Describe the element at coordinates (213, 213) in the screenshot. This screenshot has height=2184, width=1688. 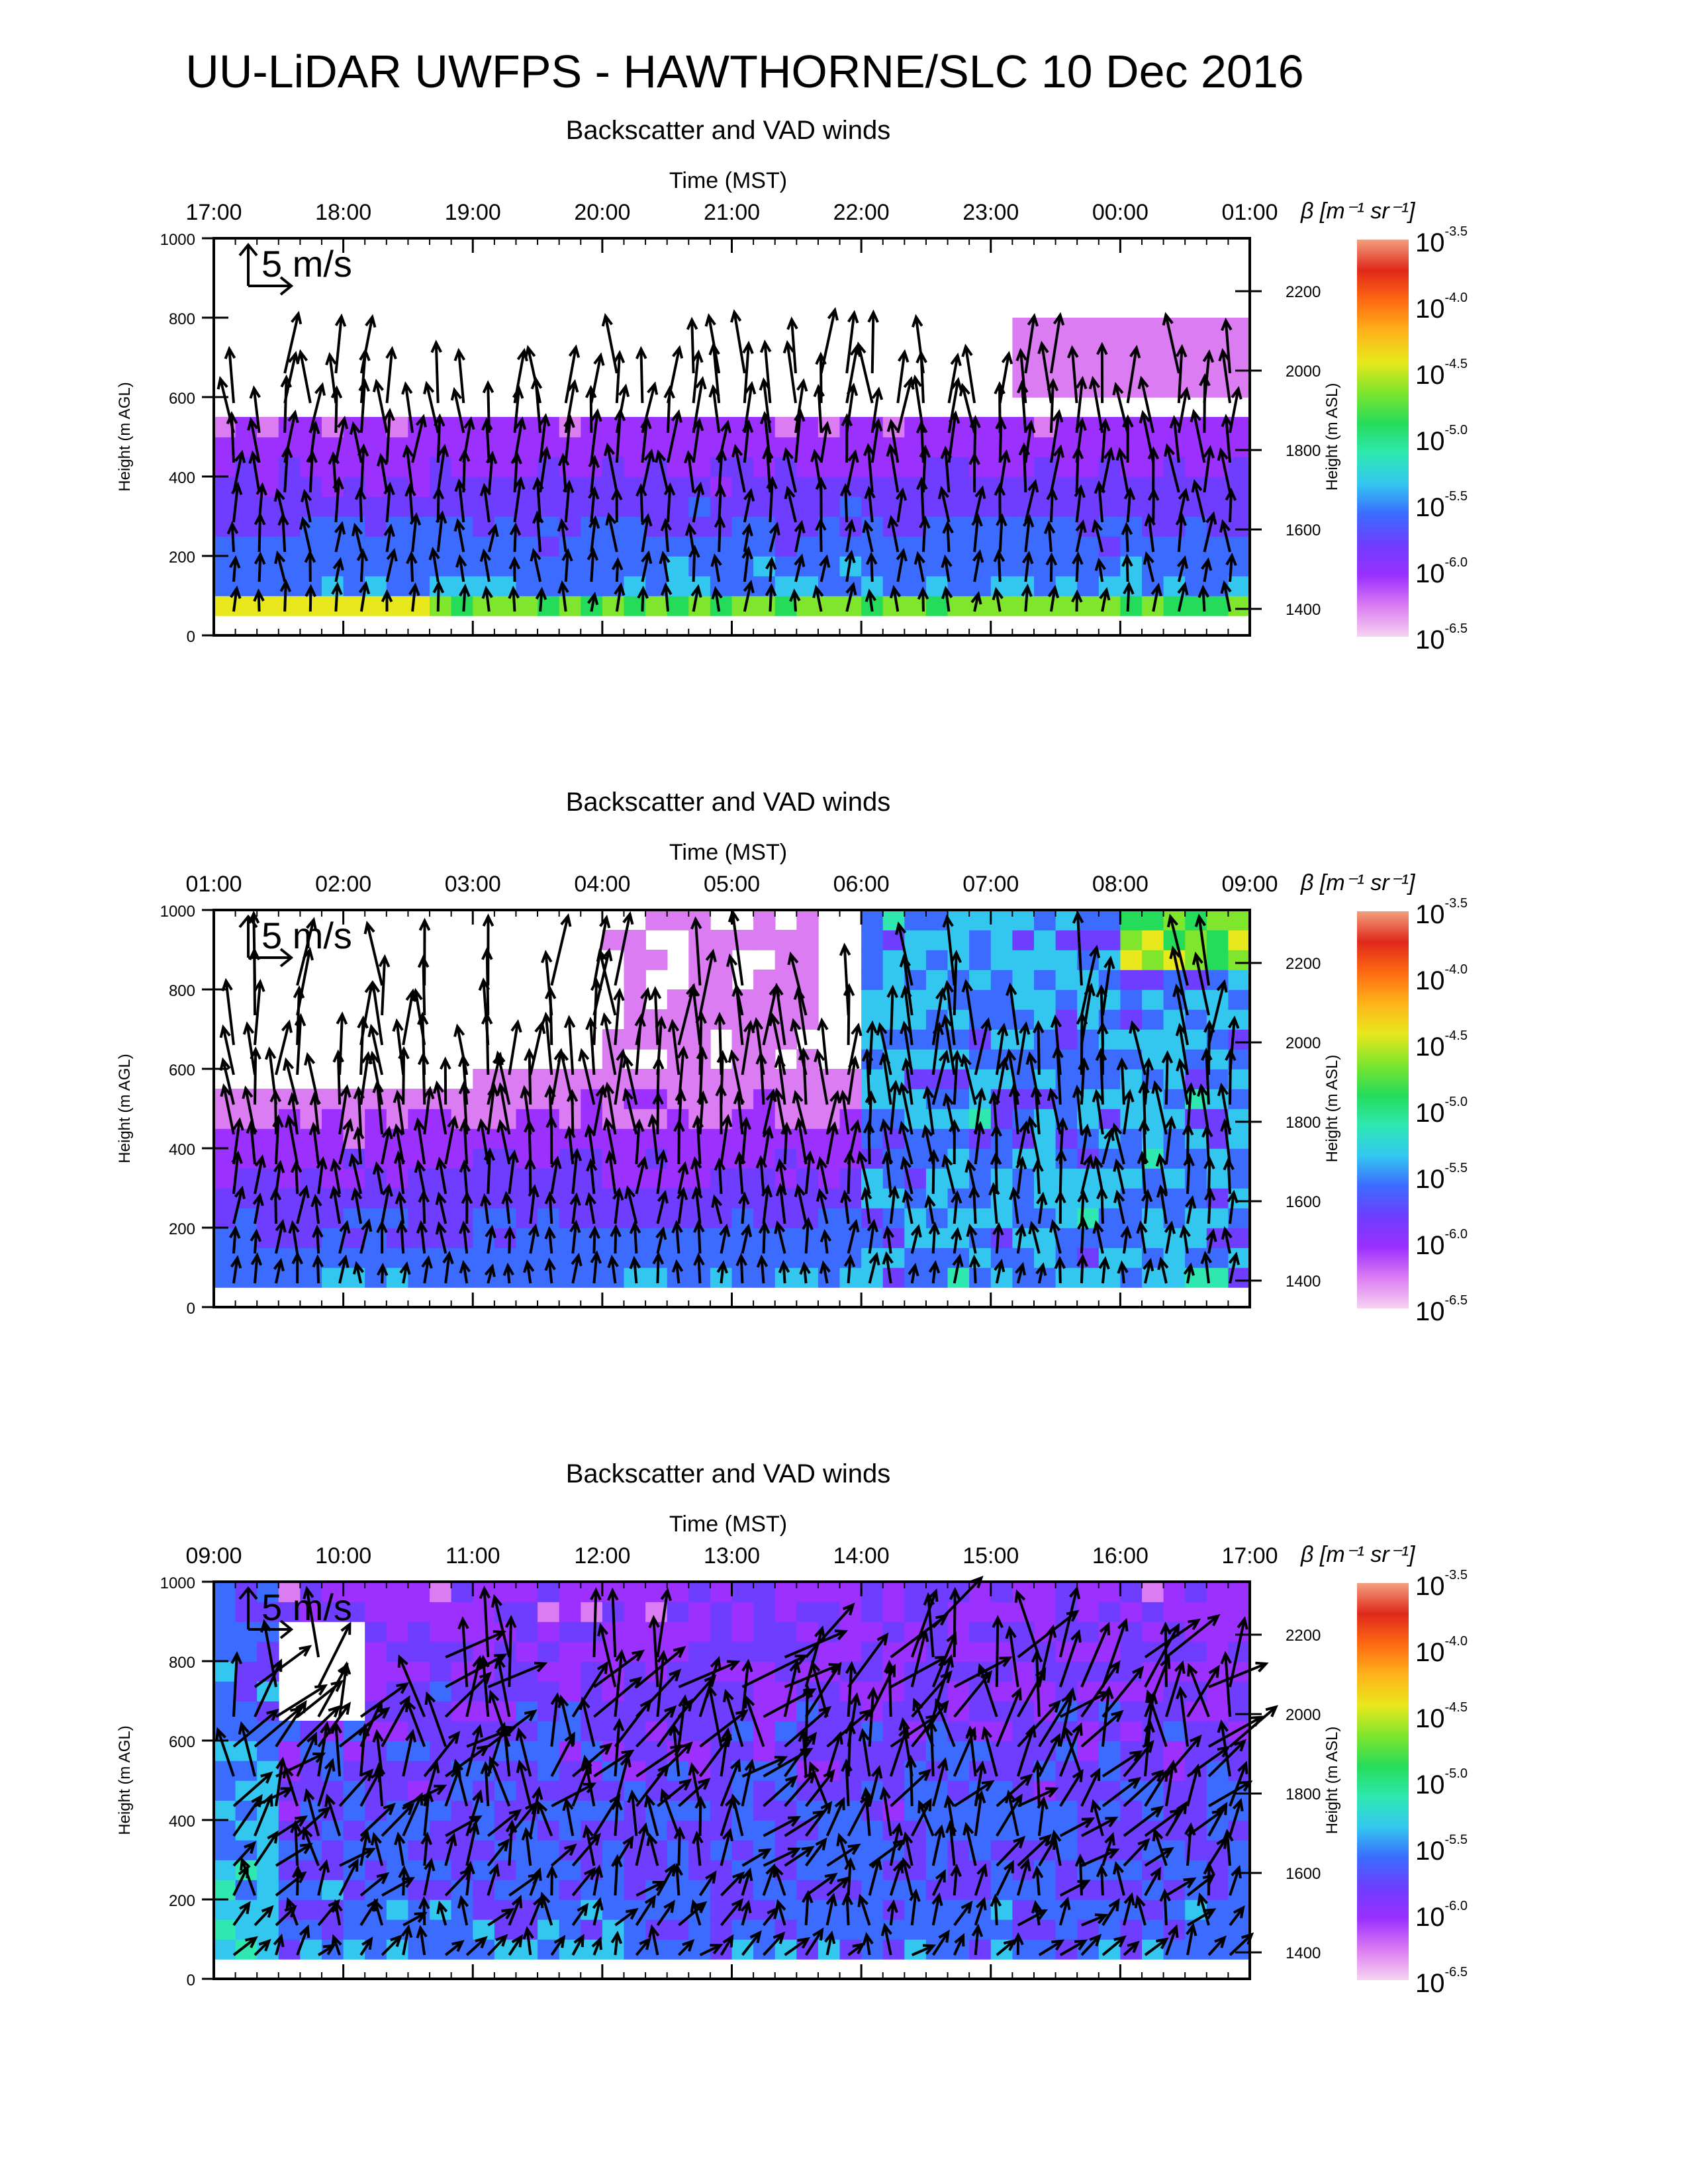
I see `x-top-tick-label: 17:00` at that location.